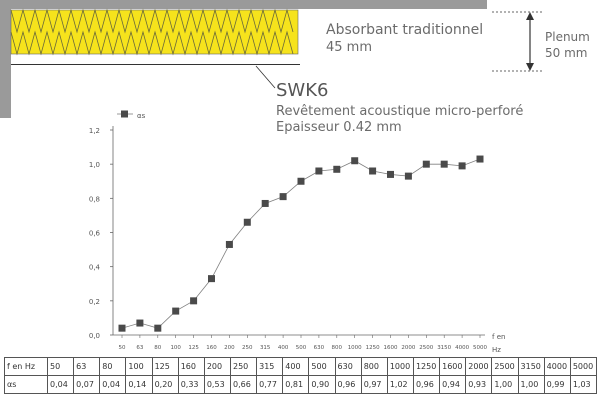 This screenshot has height=400, width=600. Describe the element at coordinates (26, 366) in the screenshot. I see `table-row-header: f en Hz` at that location.